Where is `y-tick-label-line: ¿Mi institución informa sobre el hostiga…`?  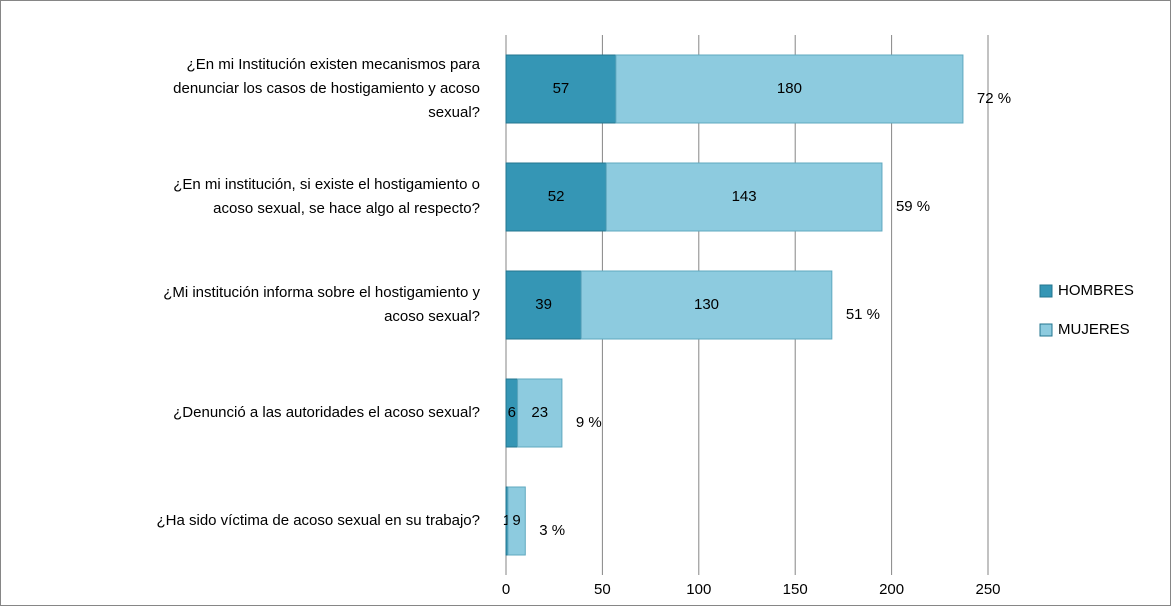 y-tick-label-line: ¿Mi institución informa sobre el hostiga… is located at coordinates (321, 292).